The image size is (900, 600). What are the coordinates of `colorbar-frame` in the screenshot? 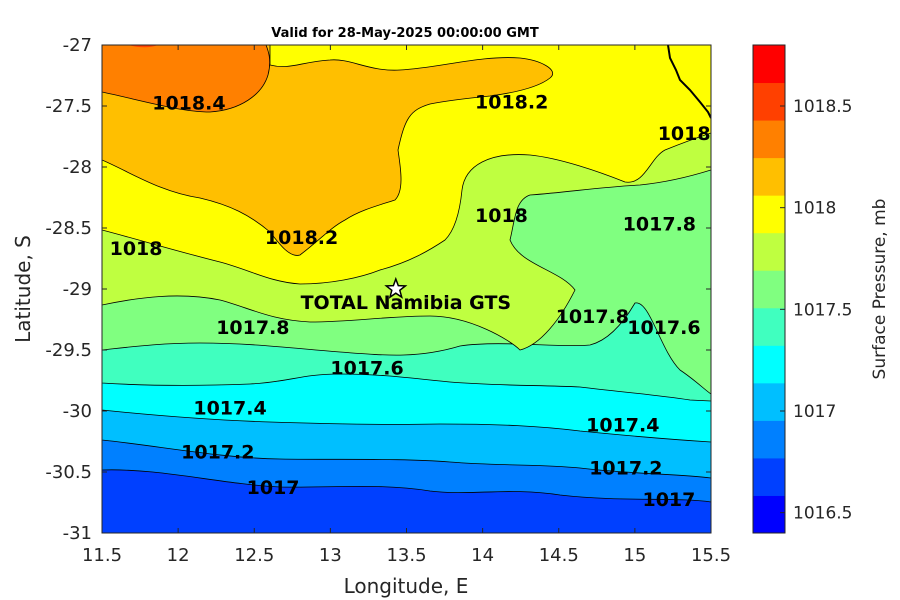 It's located at (769, 289).